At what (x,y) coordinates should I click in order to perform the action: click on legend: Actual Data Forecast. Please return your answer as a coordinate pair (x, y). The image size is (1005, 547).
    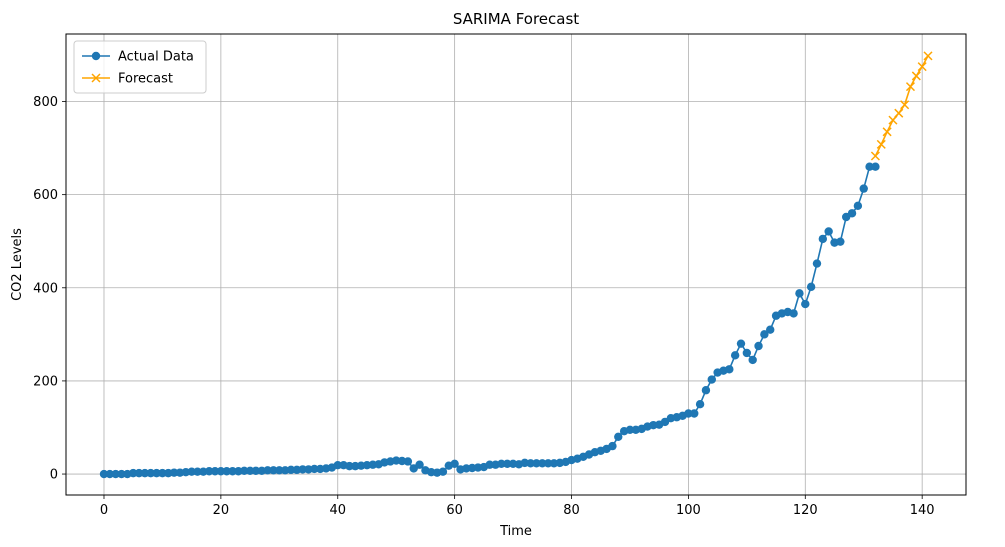
    Looking at the image, I should click on (140, 67).